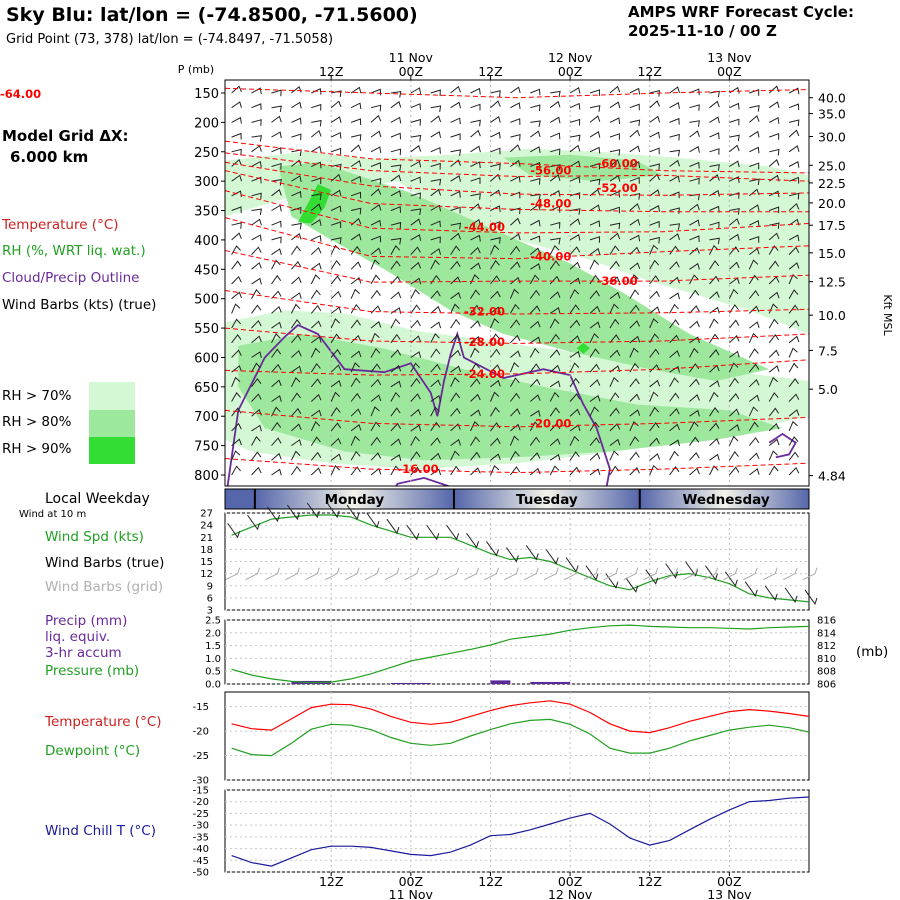  I want to click on top-time-label: 00Z, so click(729, 71).